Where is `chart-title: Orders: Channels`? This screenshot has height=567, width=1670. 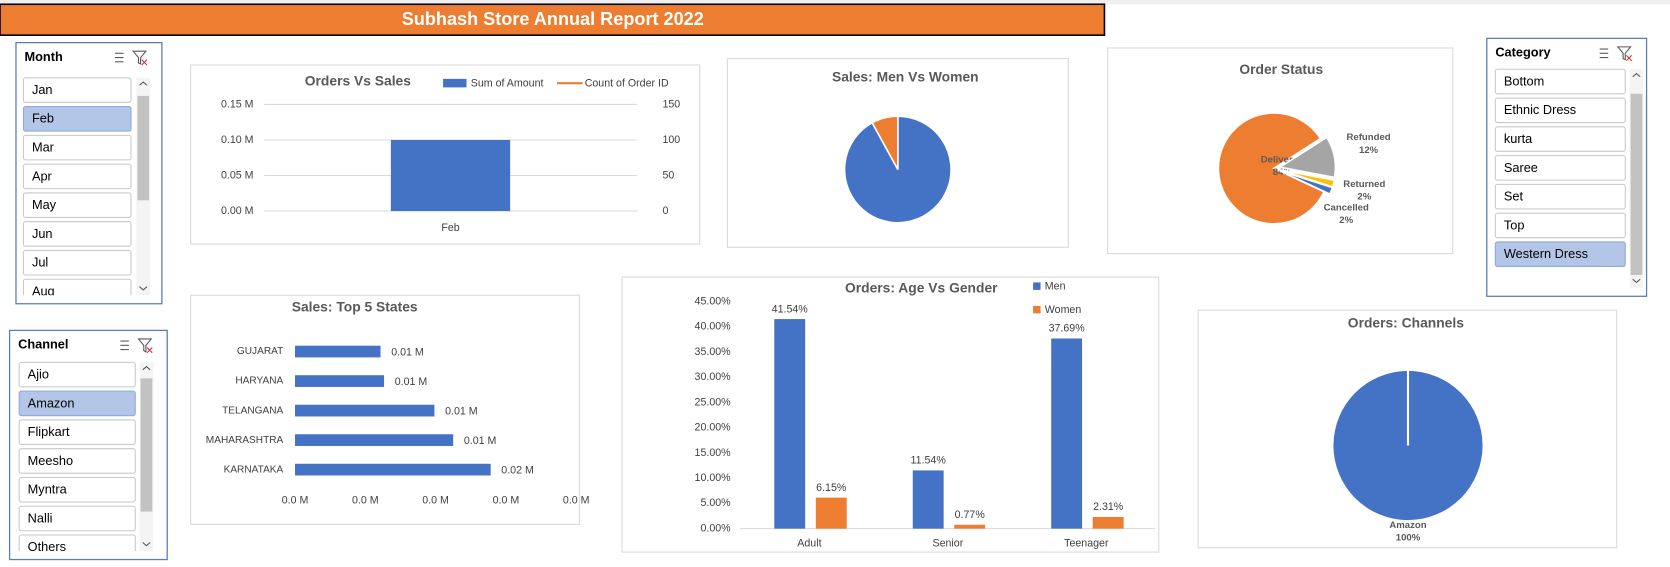 chart-title: Orders: Channels is located at coordinates (1406, 323).